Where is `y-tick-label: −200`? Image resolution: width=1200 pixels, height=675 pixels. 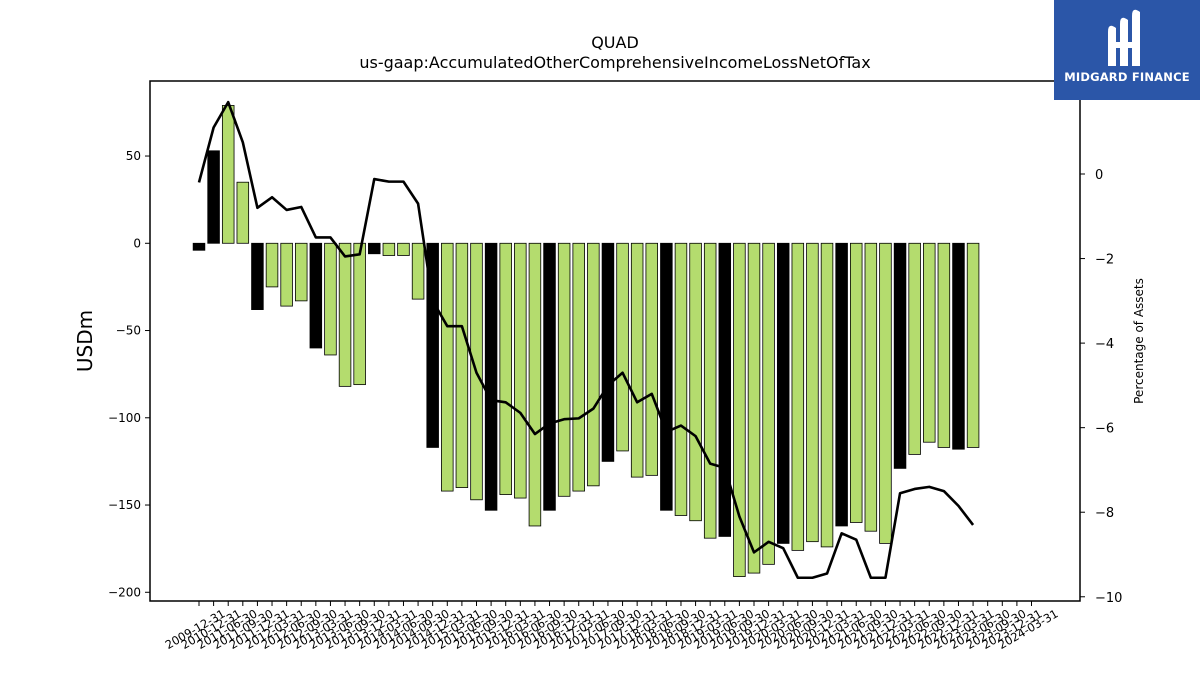 y-tick-label: −200 is located at coordinates (124, 592).